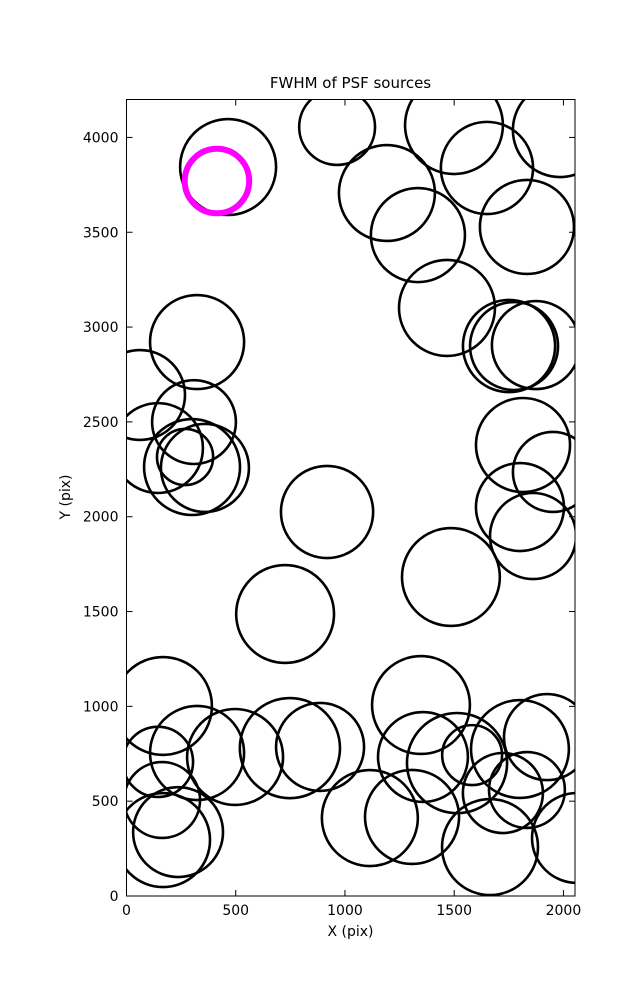 This screenshot has width=637, height=1000. I want to click on x-tick-label: 1000, so click(345, 911).